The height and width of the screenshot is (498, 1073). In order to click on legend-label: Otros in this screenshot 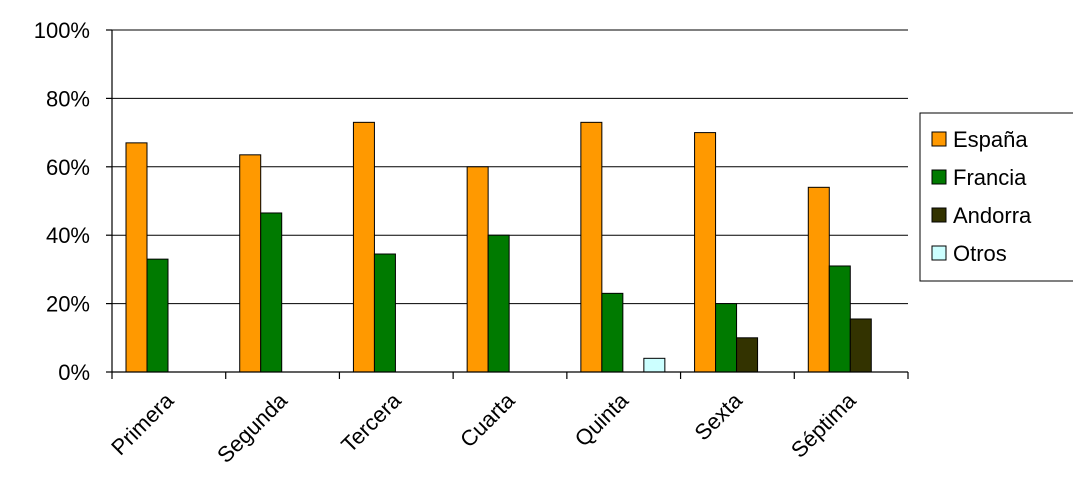, I will do `click(980, 253)`.